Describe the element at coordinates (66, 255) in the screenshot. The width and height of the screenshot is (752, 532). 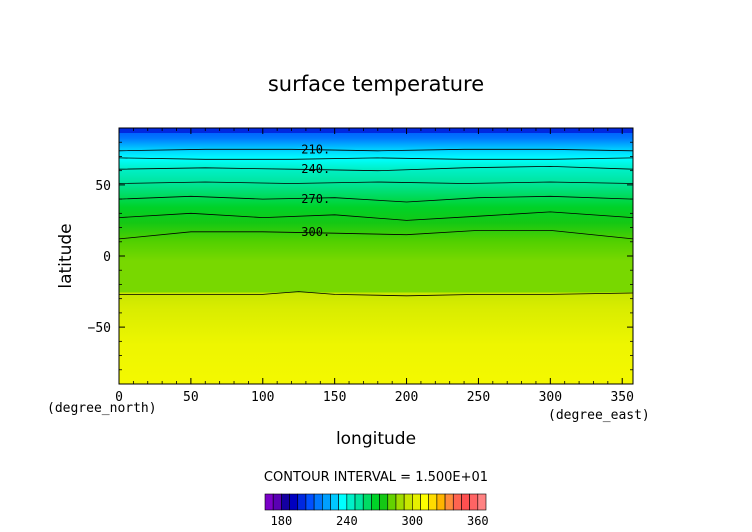
I see `y-axis-label: latitude` at that location.